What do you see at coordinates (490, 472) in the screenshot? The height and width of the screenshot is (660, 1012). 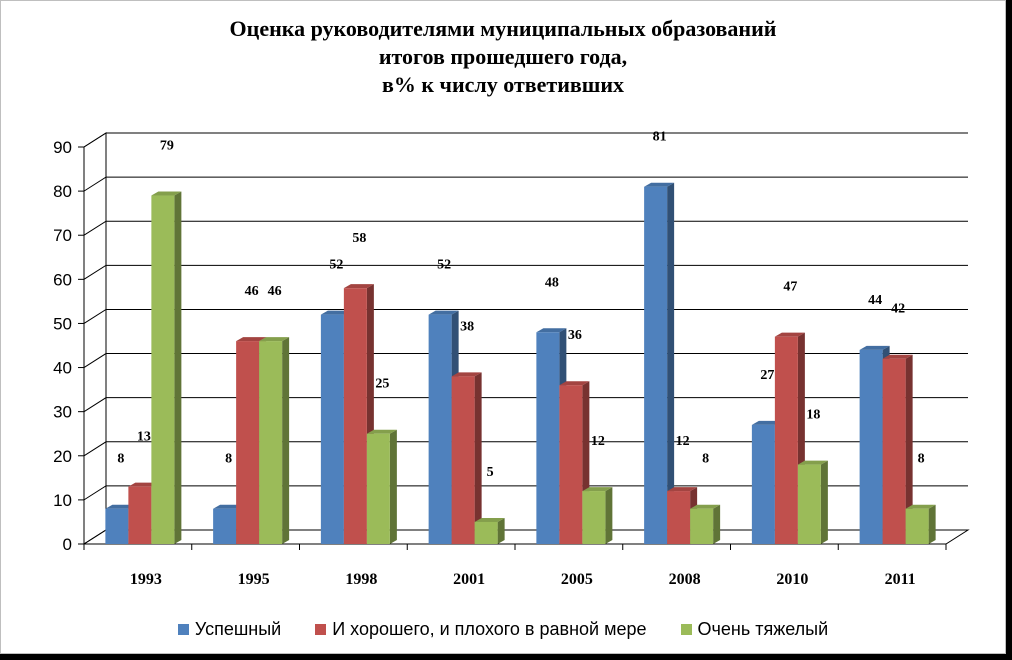 I see `data-label: 5` at bounding box center [490, 472].